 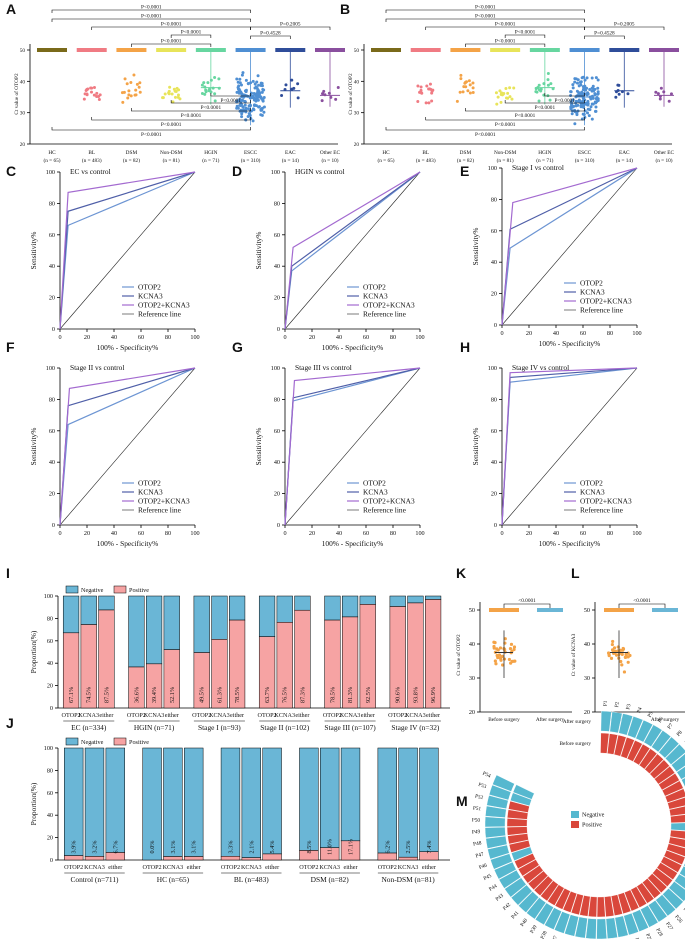 I want to click on group-label: Stage IV (n=32), so click(x=415, y=727).